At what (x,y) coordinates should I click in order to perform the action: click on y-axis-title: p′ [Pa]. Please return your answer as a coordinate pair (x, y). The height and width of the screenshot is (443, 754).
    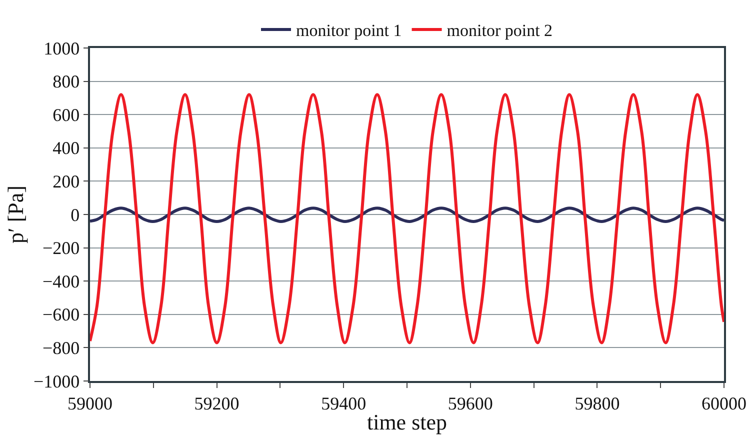
    Looking at the image, I should click on (15, 215).